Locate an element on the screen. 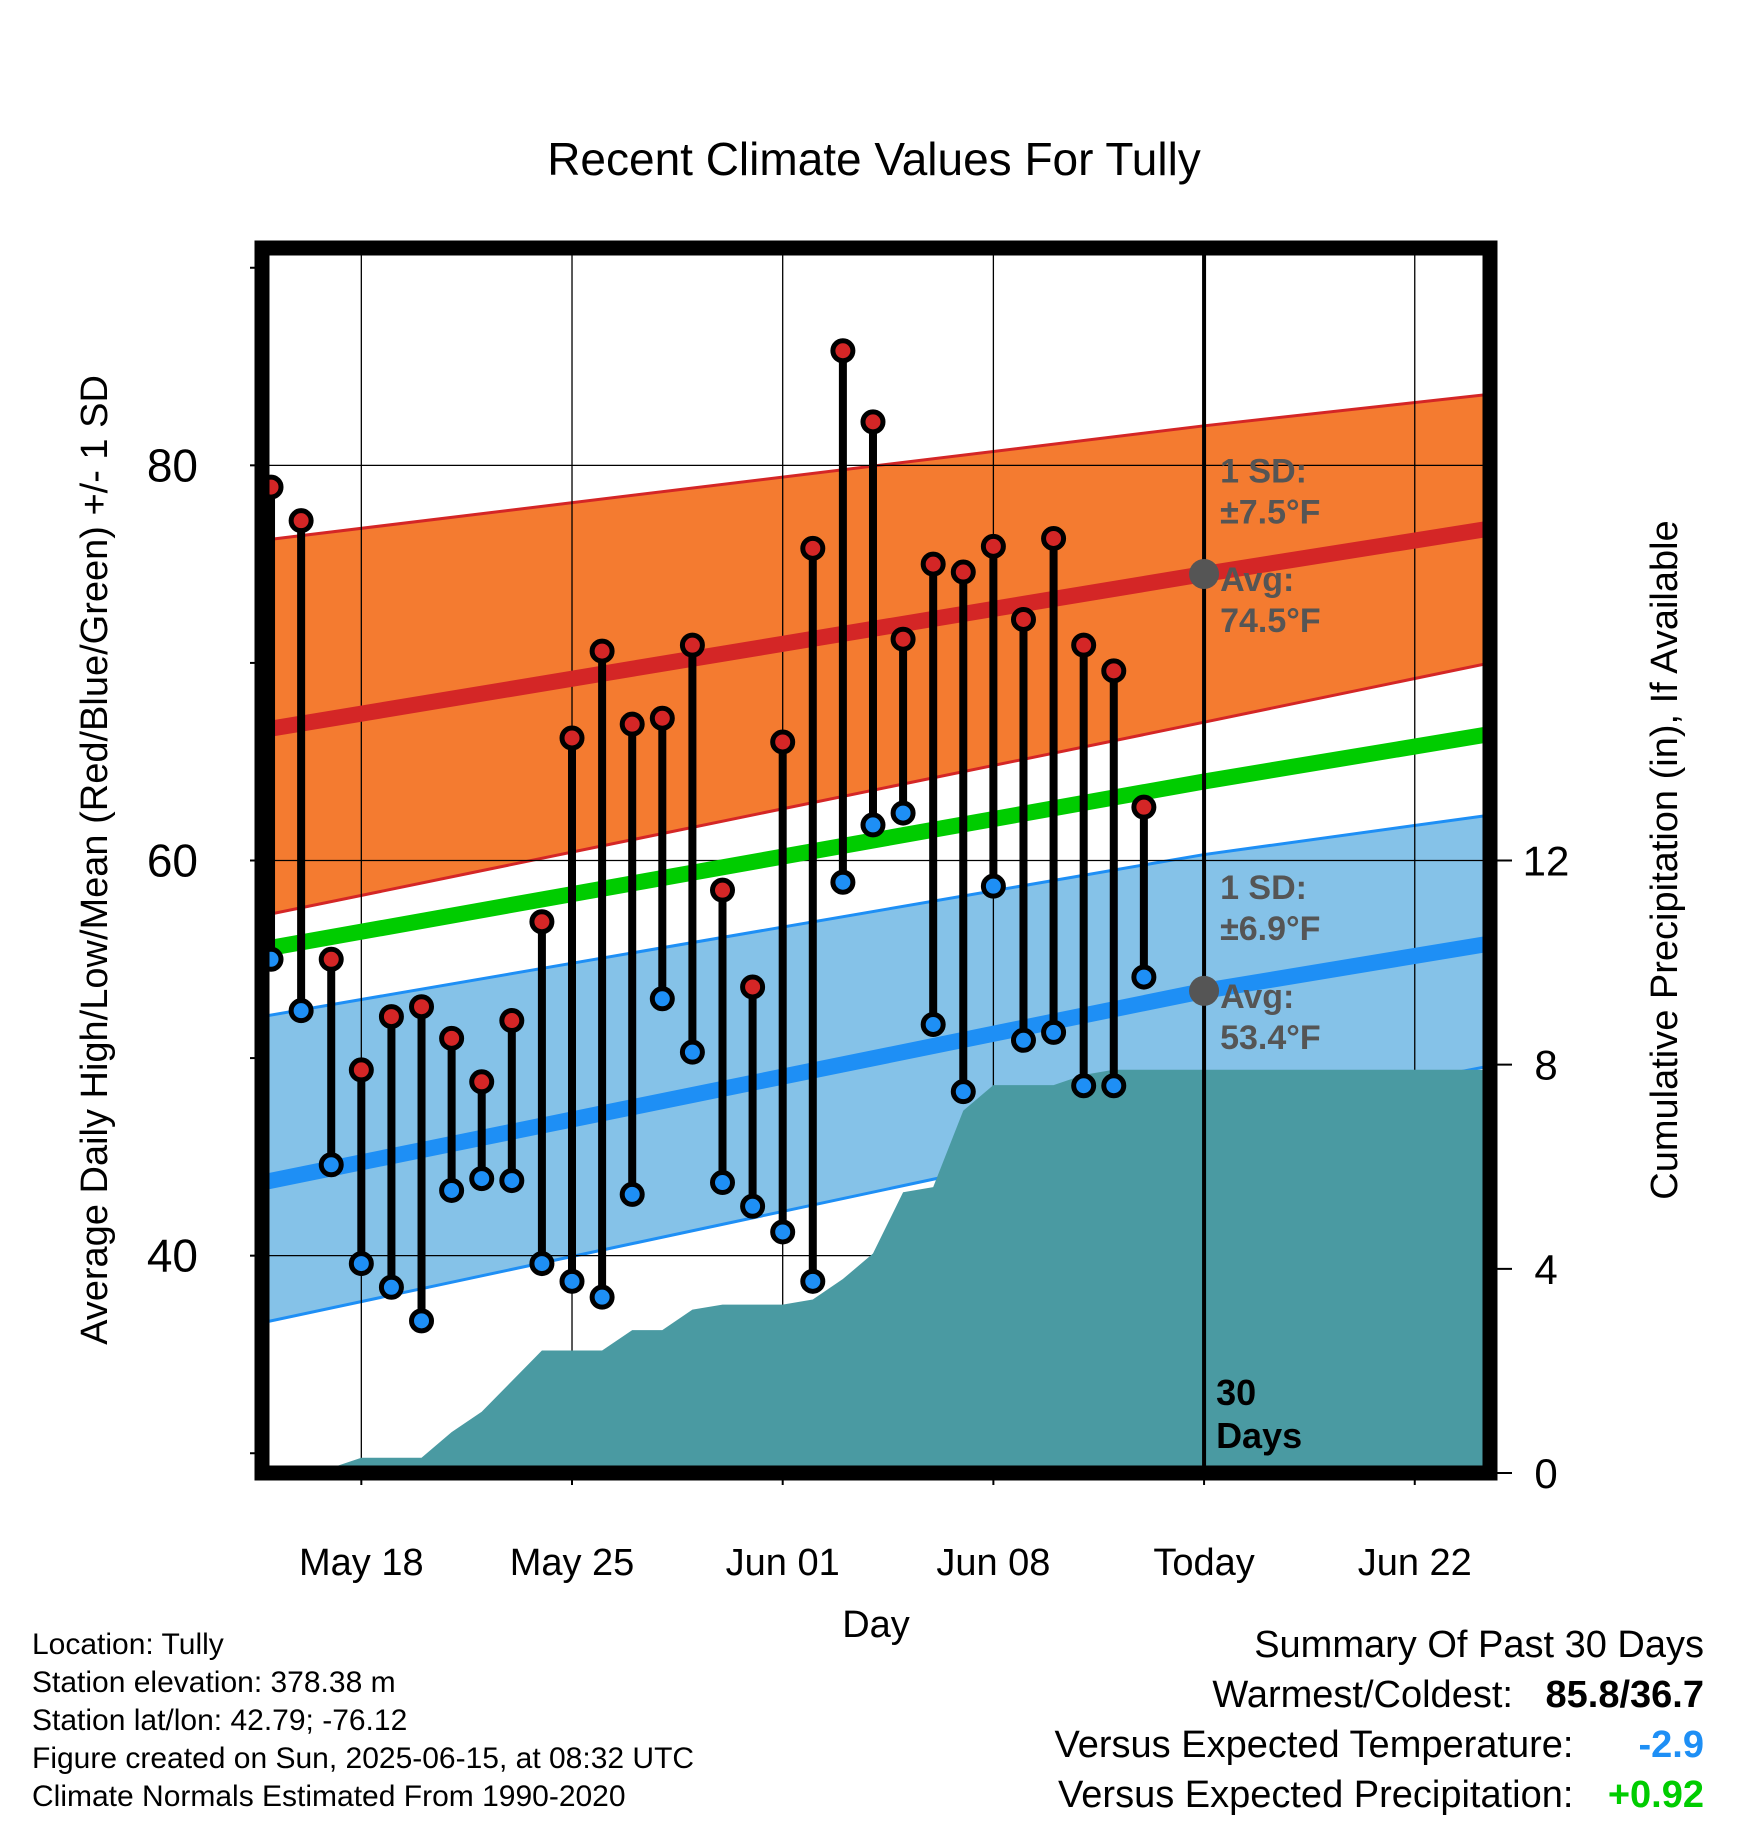 The height and width of the screenshot is (1828, 1748). low-avg-marker is located at coordinates (1204, 990).